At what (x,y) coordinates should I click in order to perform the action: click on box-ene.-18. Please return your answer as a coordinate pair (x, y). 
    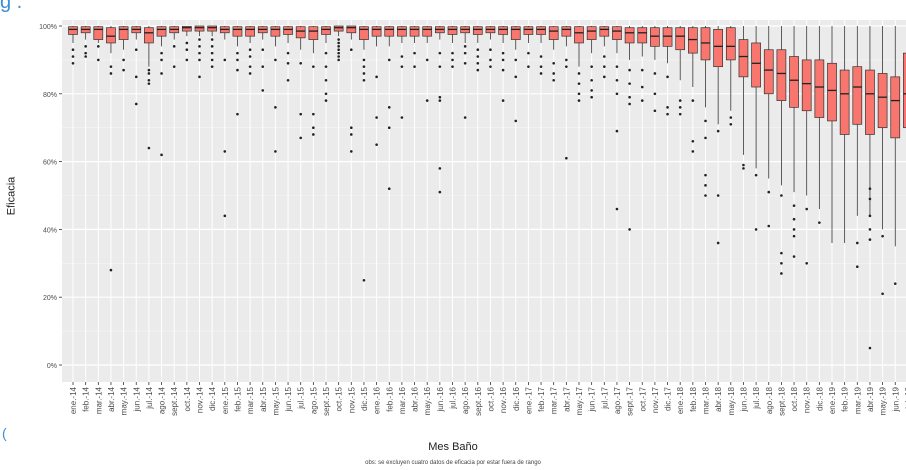
    Looking at the image, I should click on (680, 71).